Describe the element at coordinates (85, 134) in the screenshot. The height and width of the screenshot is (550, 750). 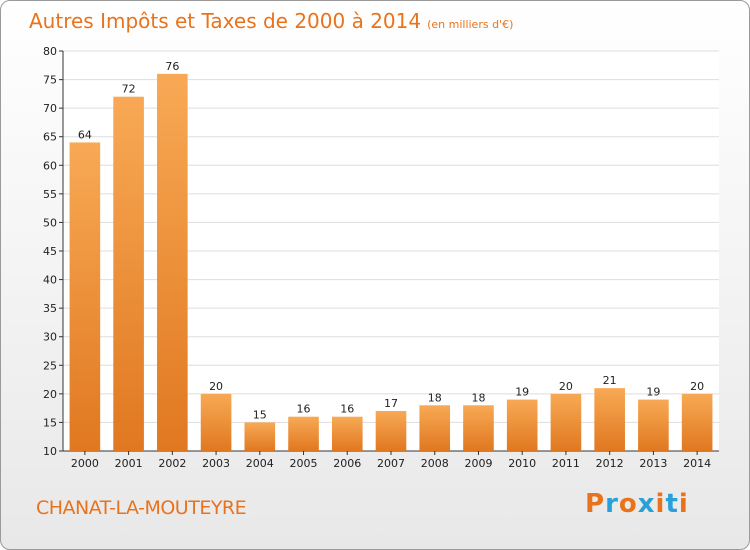
I see `bar-value-label: 64` at that location.